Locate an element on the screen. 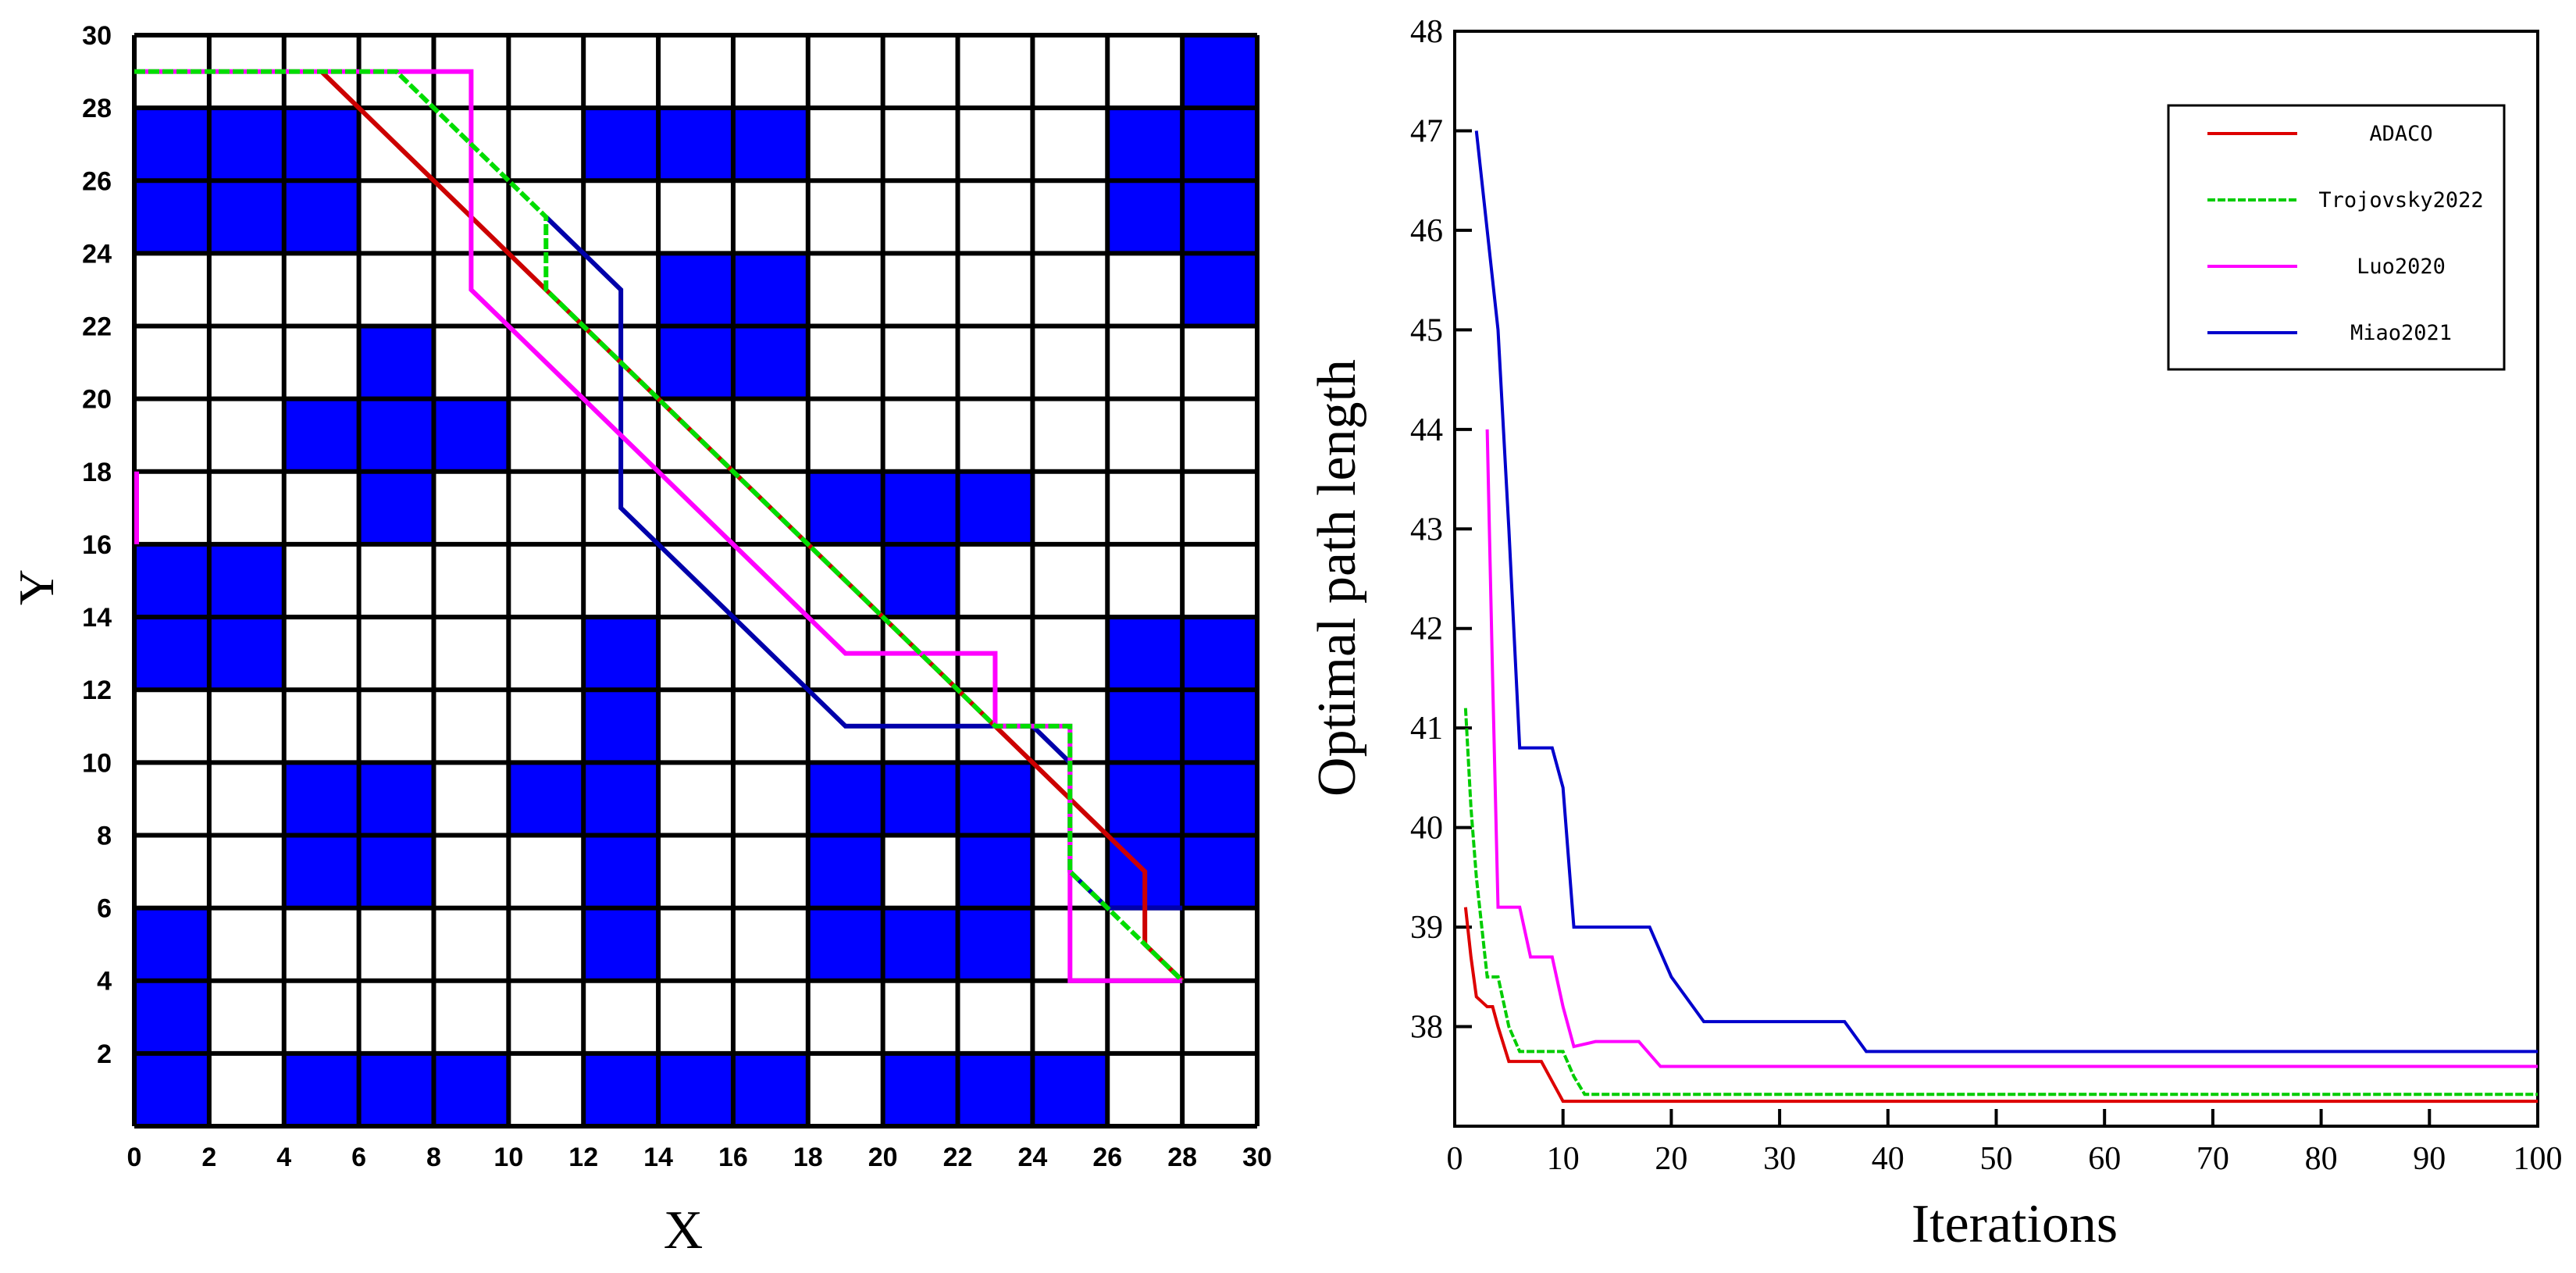 The image size is (2576, 1273). y-tick-label: 16 is located at coordinates (97, 545).